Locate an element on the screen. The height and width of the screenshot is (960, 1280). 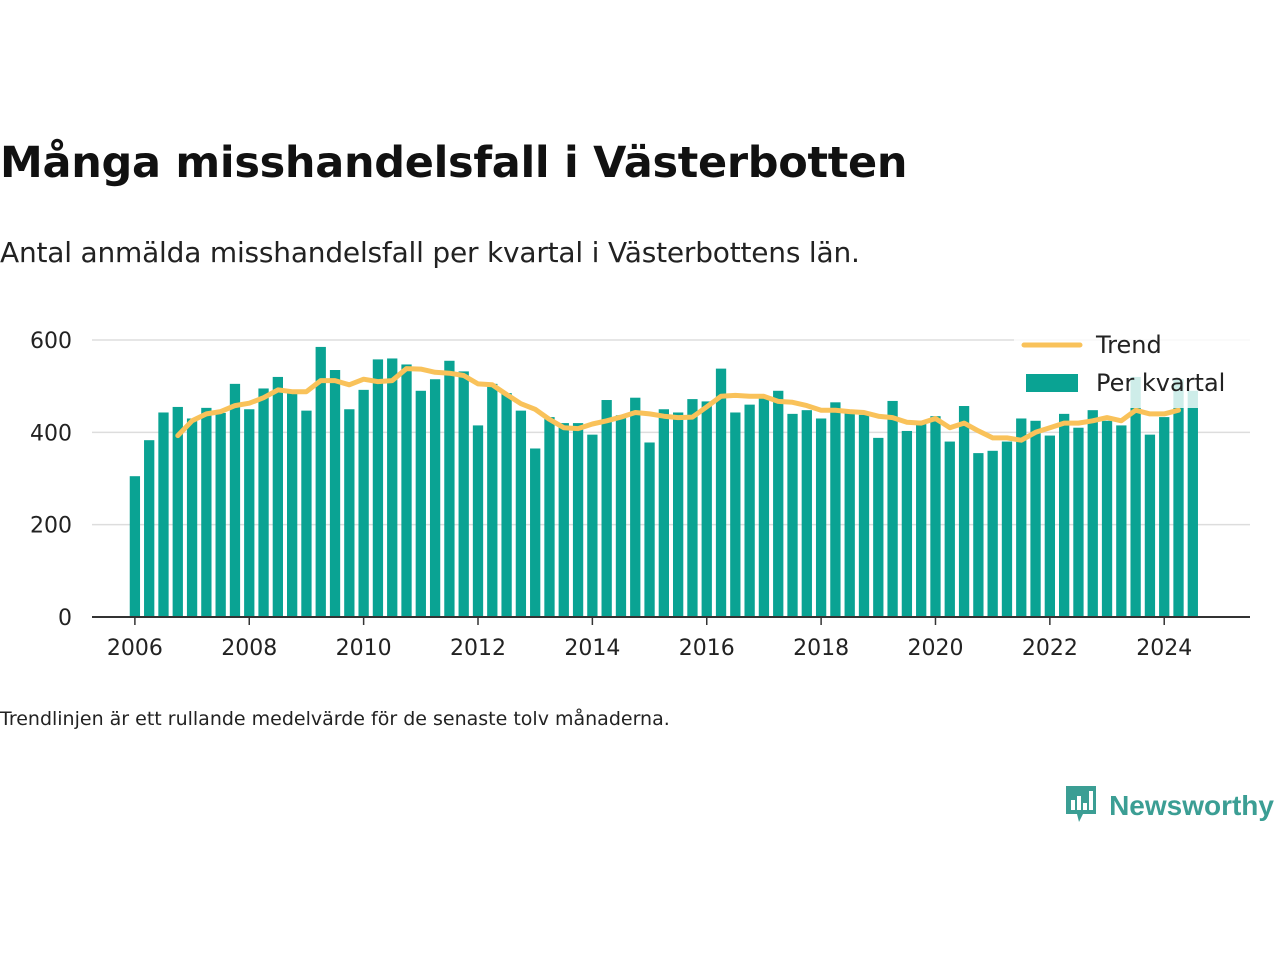
y-tick-label: 200 is located at coordinates (51, 526).